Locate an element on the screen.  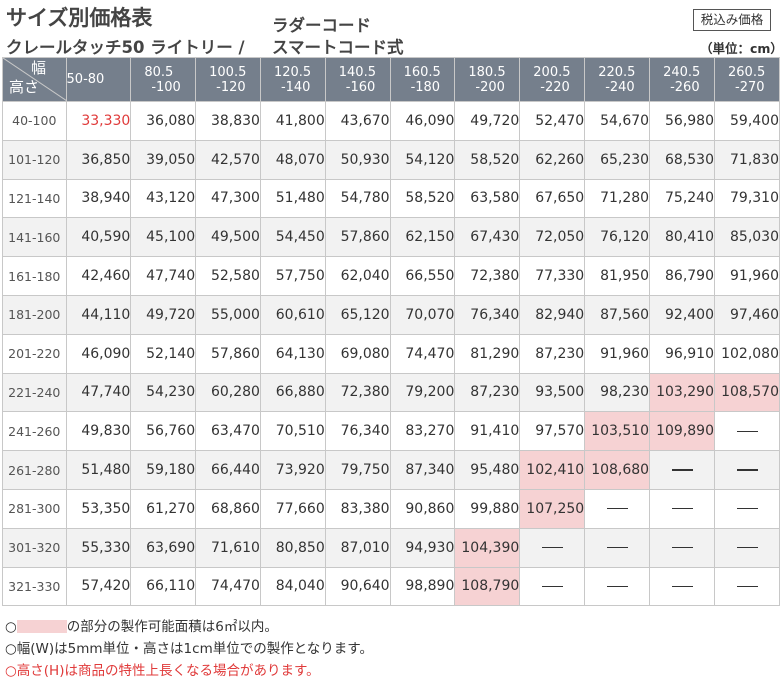
price-cell: 108,790 is located at coordinates (487, 586).